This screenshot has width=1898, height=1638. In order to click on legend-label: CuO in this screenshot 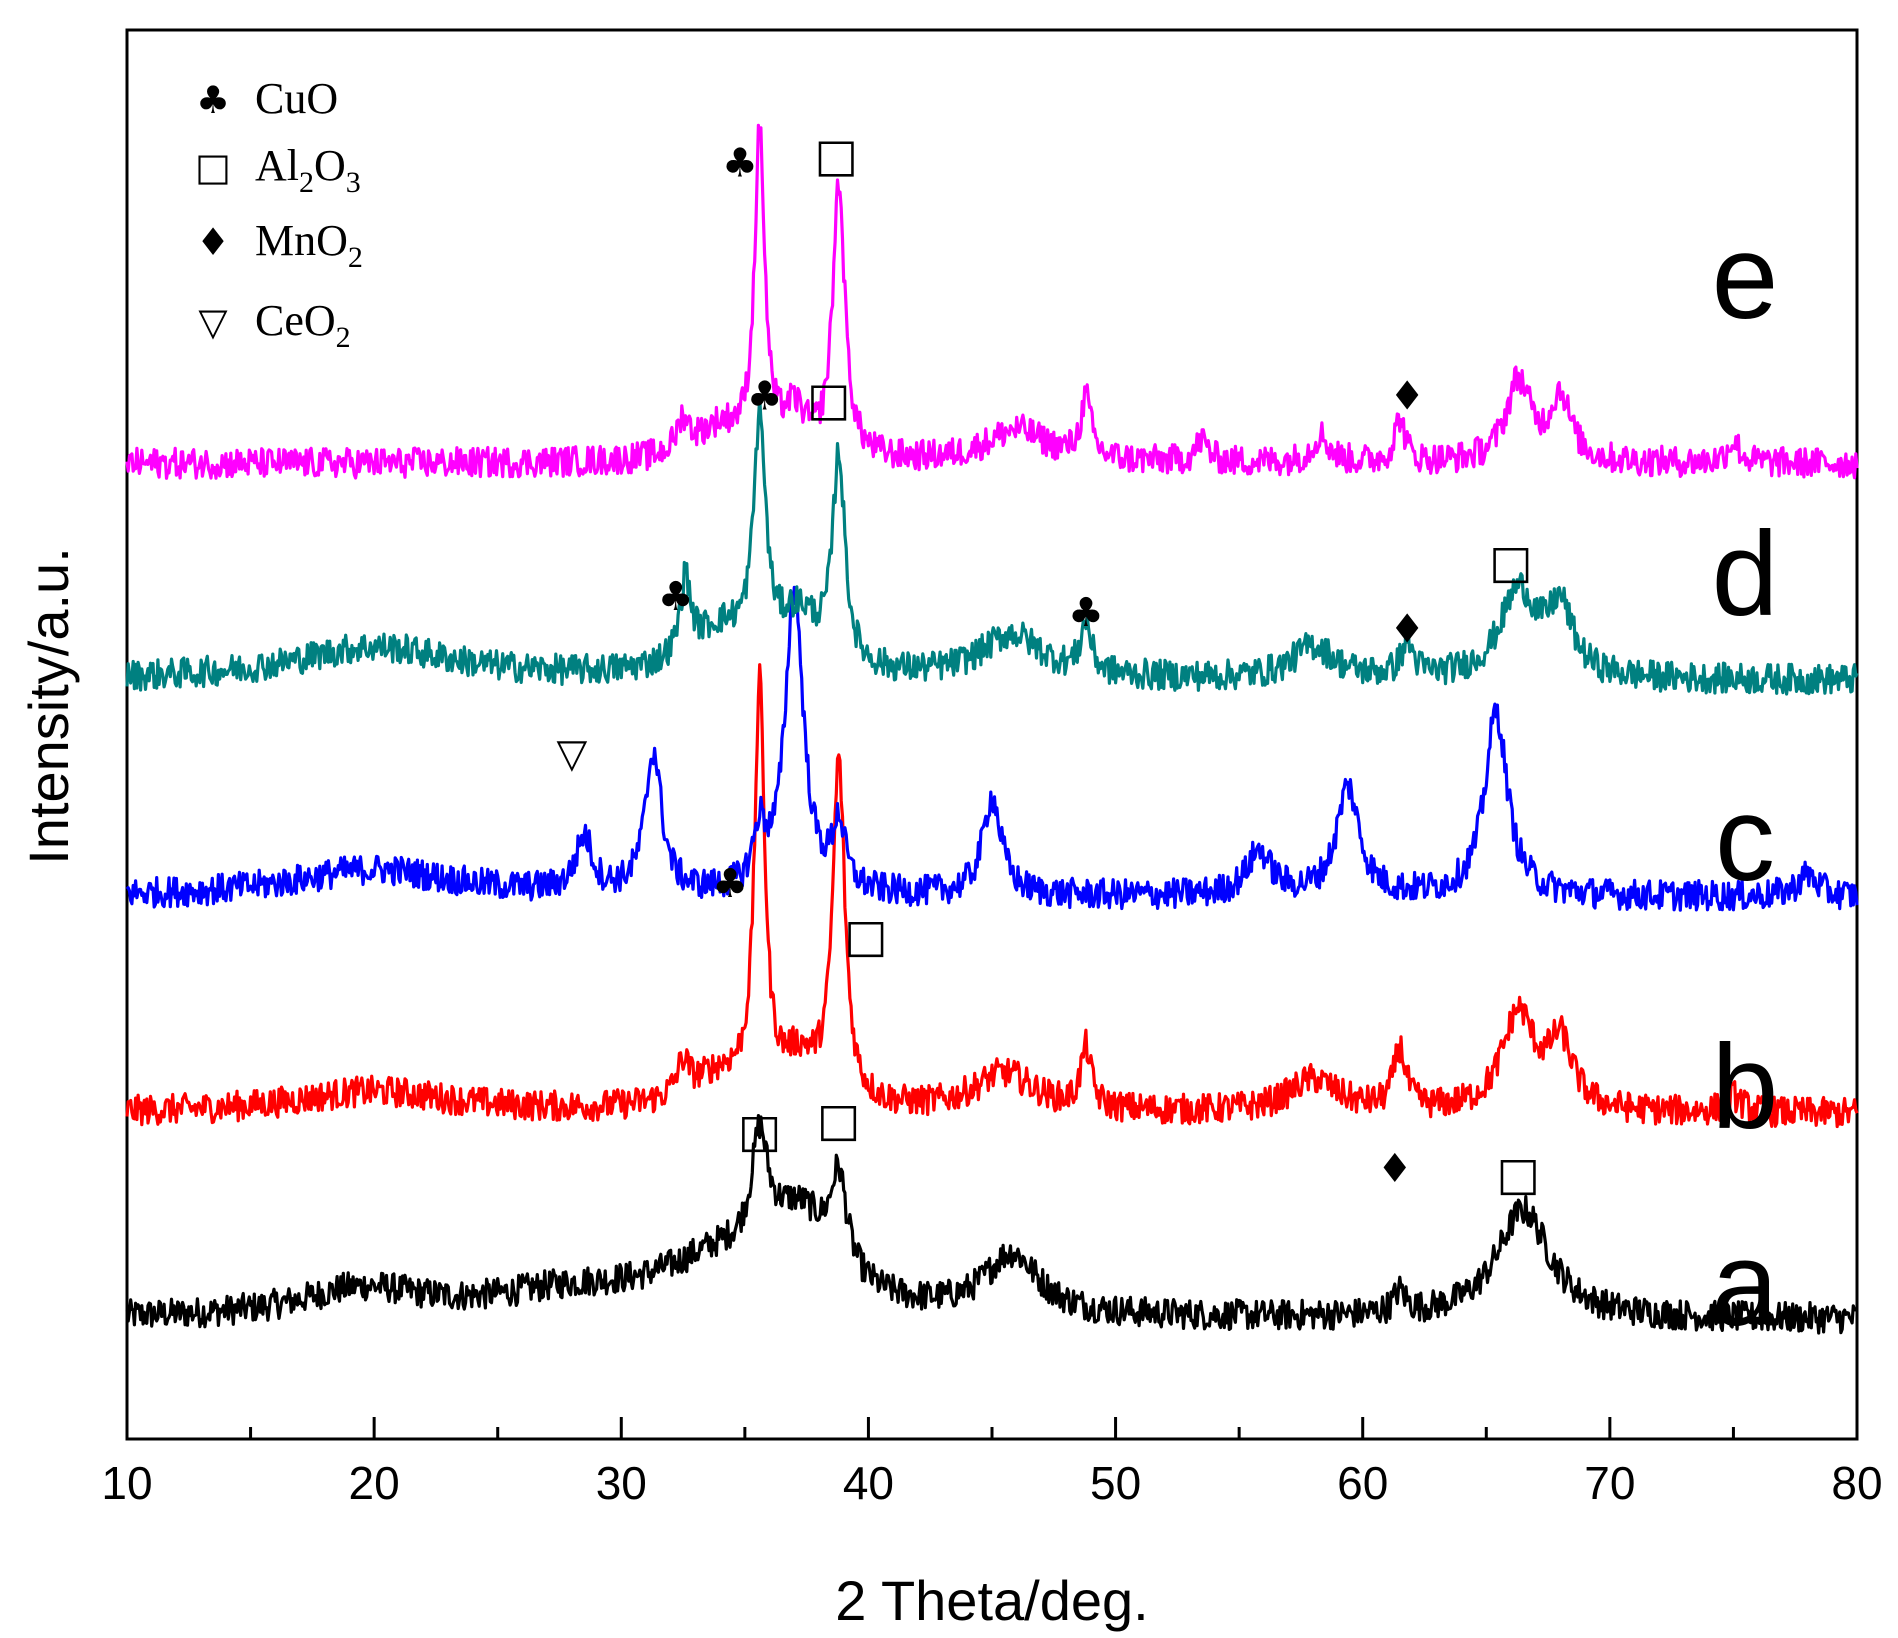, I will do `click(296, 98)`.